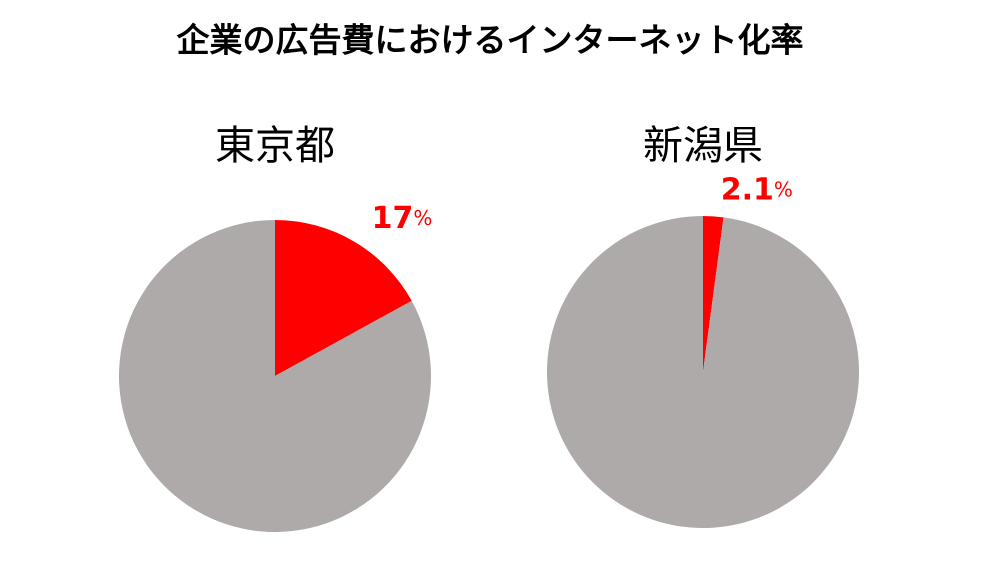  I want to click on data-label: 2.1%, so click(757, 189).